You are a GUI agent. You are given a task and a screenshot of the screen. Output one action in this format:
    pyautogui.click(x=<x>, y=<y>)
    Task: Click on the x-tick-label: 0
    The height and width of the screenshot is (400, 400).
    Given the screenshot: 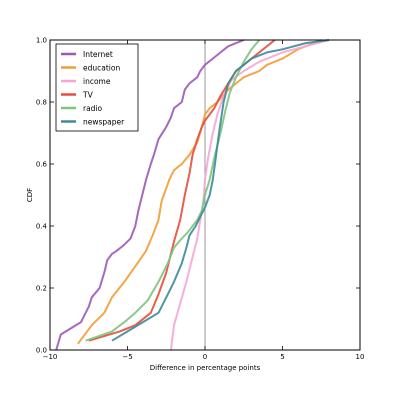 What is the action you would take?
    pyautogui.click(x=205, y=357)
    